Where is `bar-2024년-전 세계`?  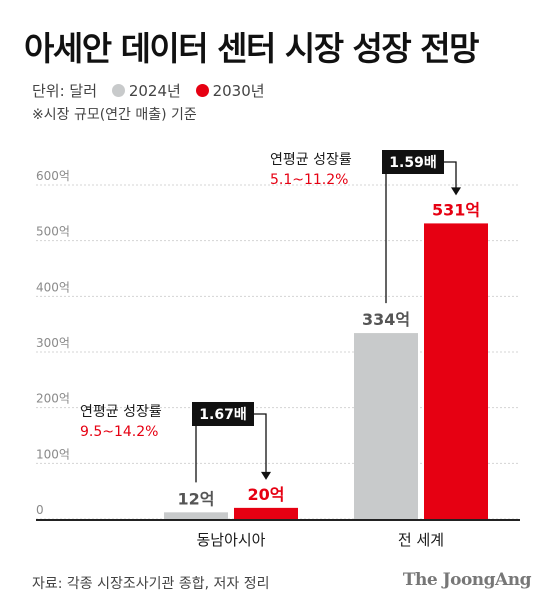
bar-2024년-전 세계 is located at coordinates (386, 426).